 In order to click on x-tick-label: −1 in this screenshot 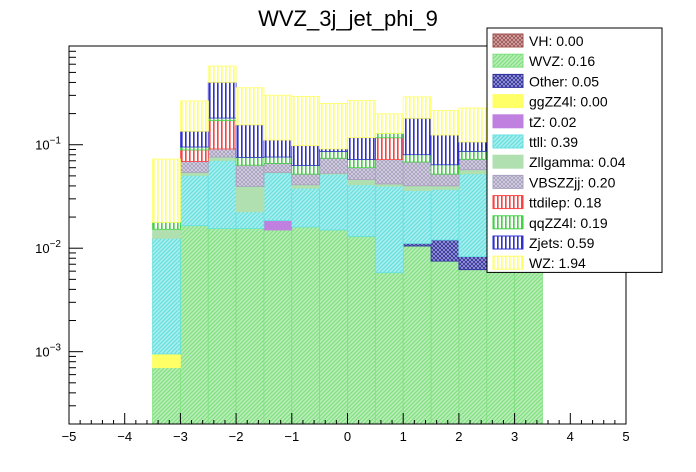, I will do `click(291, 436)`.